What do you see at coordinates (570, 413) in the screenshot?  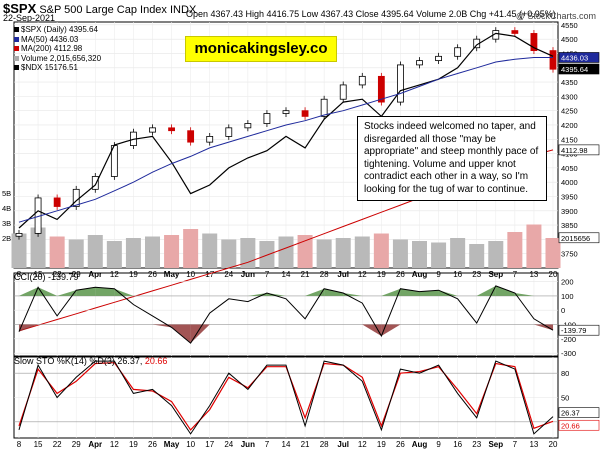 I see `sto-tag-k-label: 26.37` at bounding box center [570, 413].